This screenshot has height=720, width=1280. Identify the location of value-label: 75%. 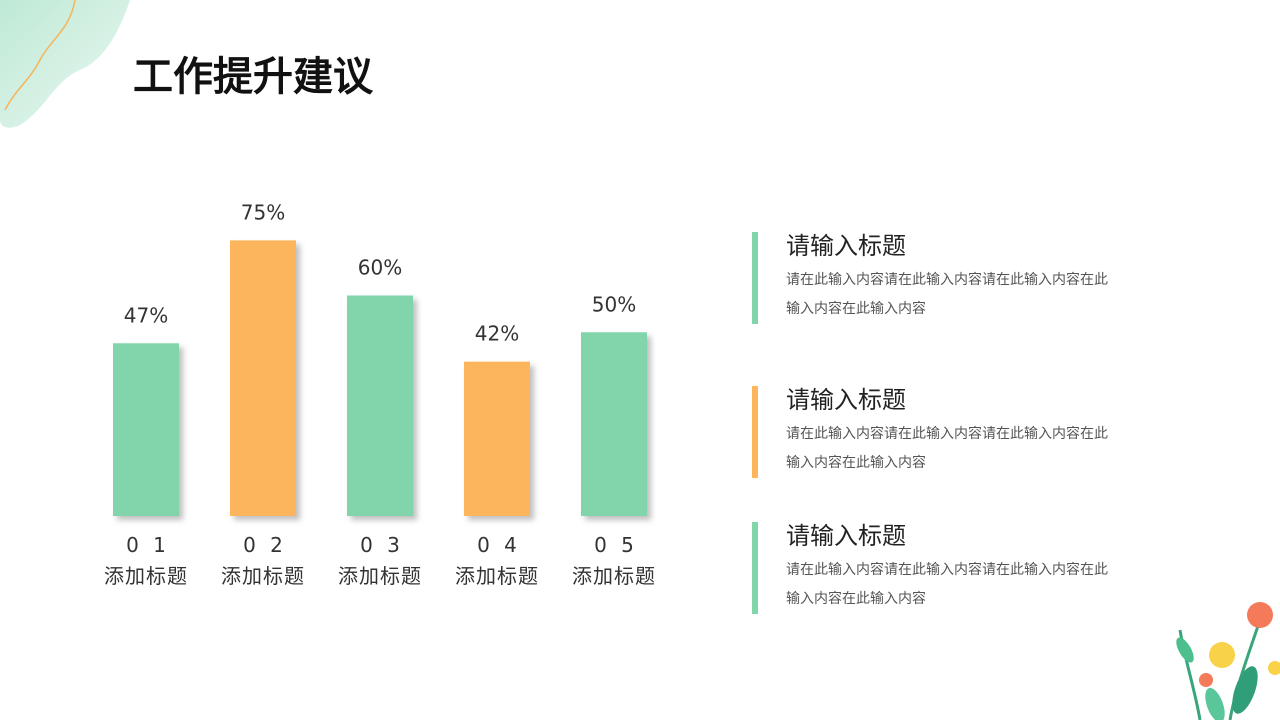
(263, 212).